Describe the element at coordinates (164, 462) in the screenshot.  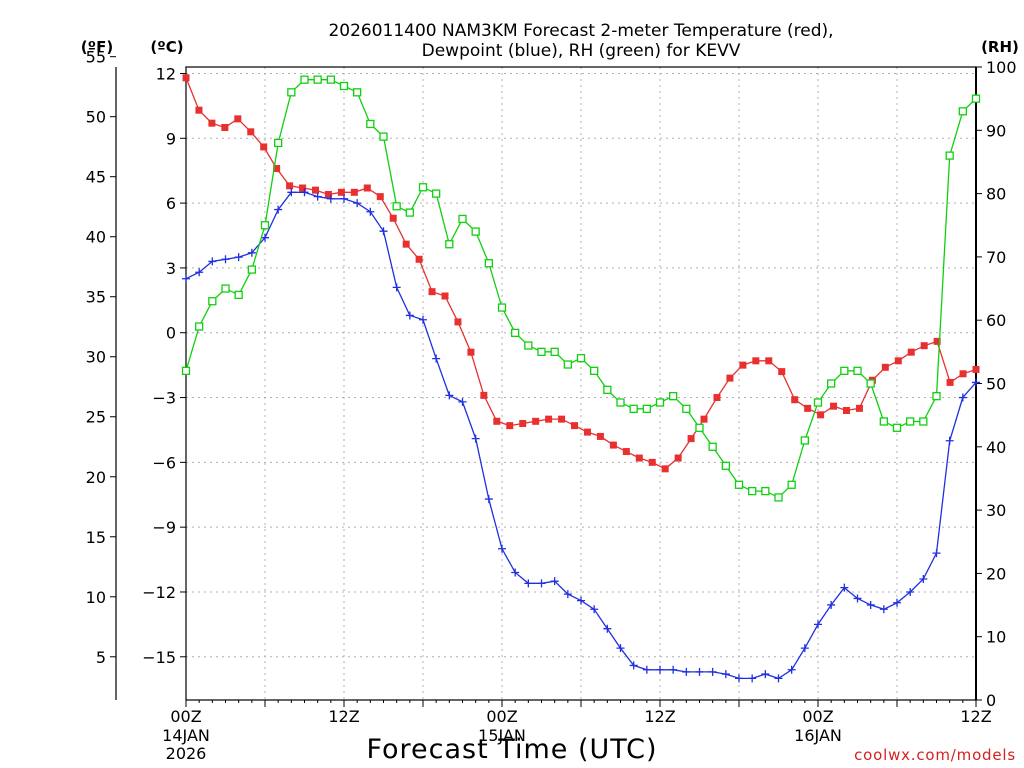
I see `celsius-tick-label: −6` at that location.